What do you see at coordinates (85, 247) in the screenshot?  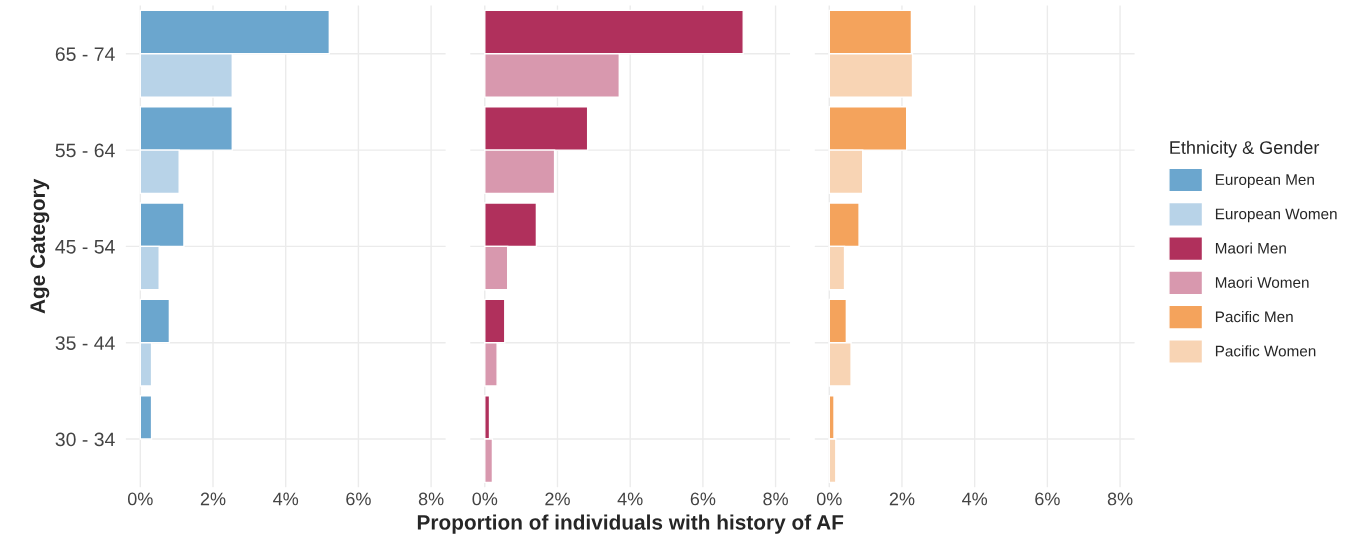 I see `y-tick-label: 45 - 54` at bounding box center [85, 247].